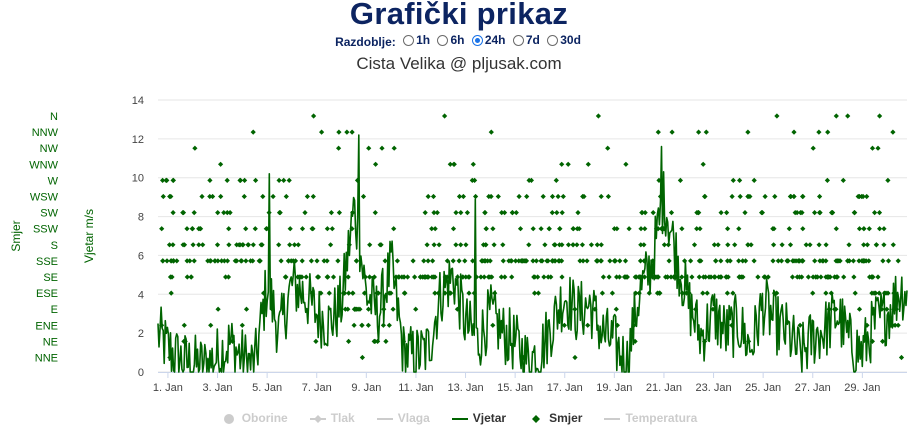  I want to click on y-tick-label: 4, so click(141, 295).